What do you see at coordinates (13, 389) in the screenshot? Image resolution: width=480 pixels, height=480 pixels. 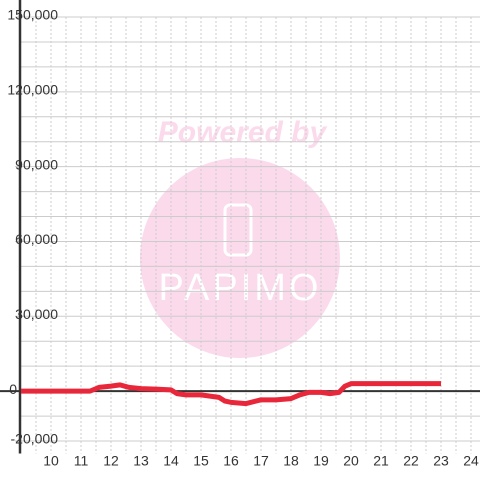 I see `y-tick-label: 0` at bounding box center [13, 389].